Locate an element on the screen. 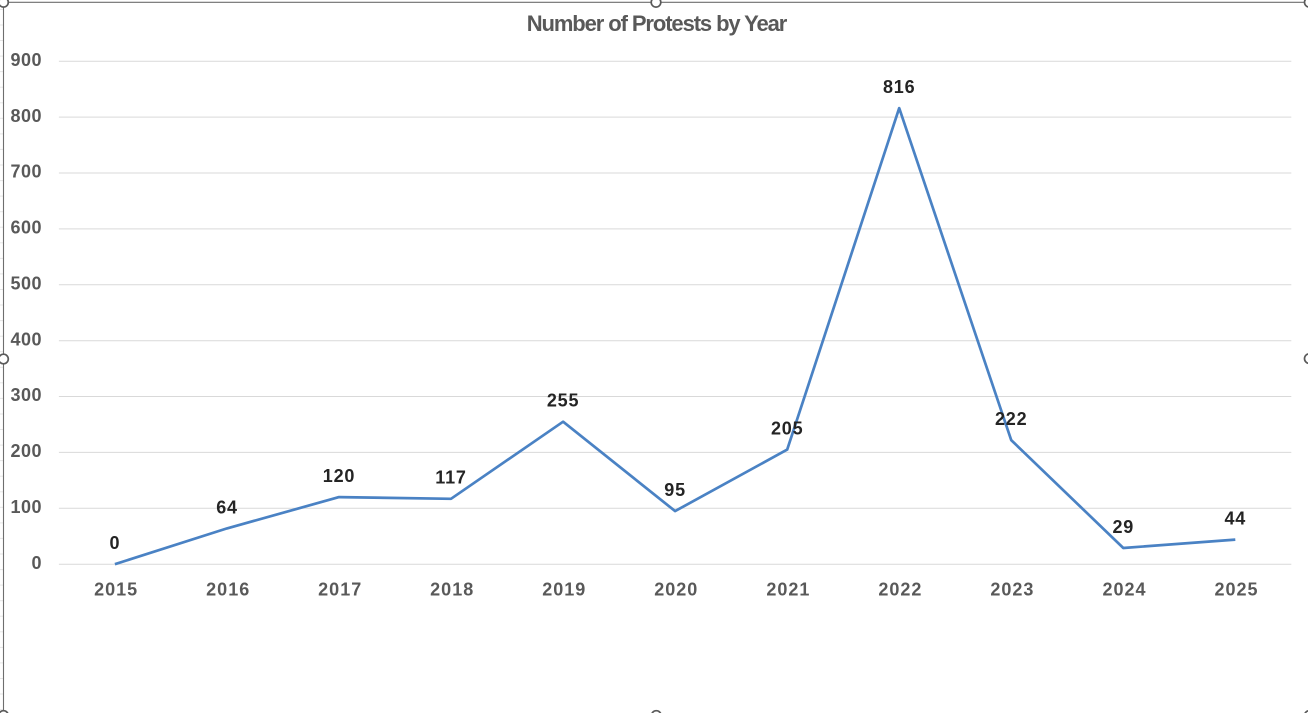 This screenshot has width=1308, height=713. svg-text: 2024 is located at coordinates (1124, 589).